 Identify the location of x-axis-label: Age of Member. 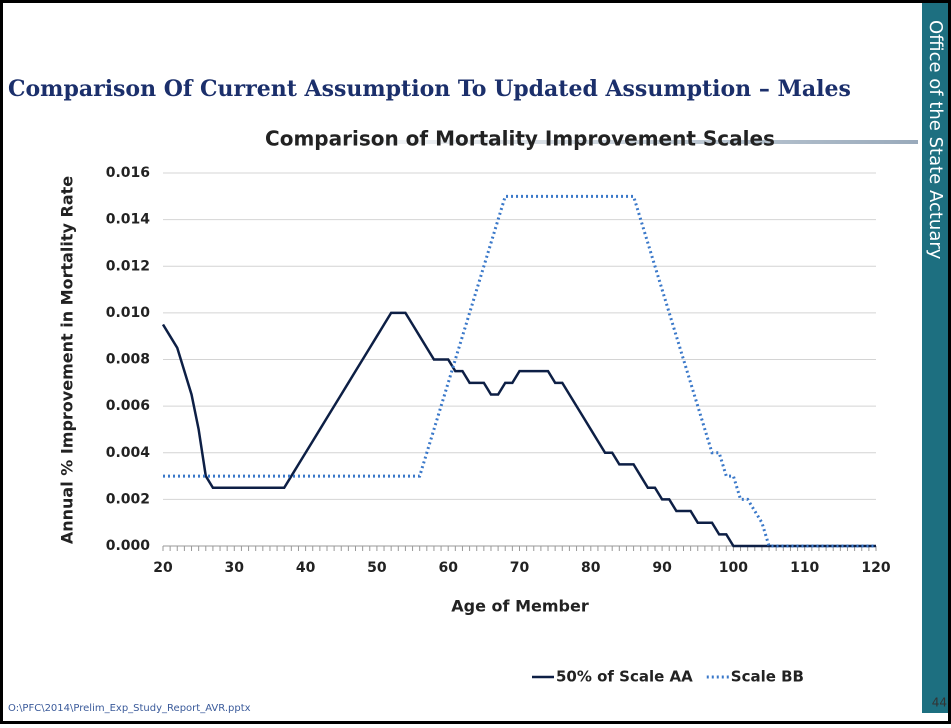
(520, 606).